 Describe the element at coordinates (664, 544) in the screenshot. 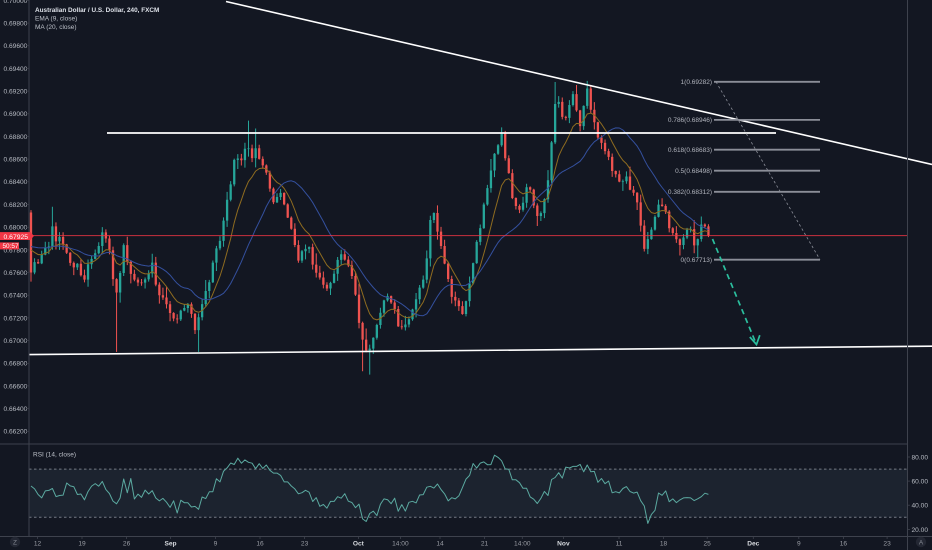

I see `svg-text: 18` at that location.